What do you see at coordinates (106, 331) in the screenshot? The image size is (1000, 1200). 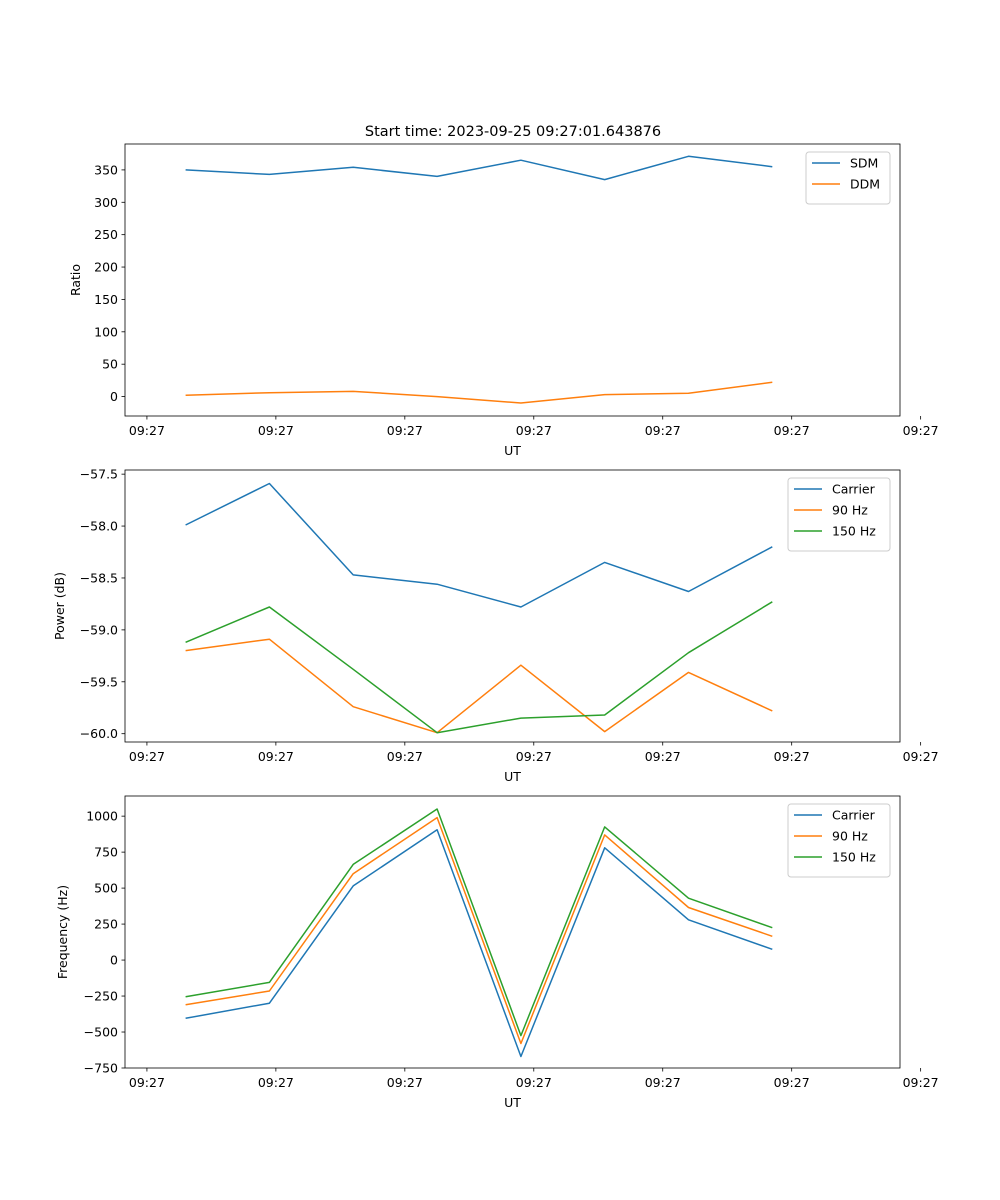 I see `y-tick-label: 100` at bounding box center [106, 331].